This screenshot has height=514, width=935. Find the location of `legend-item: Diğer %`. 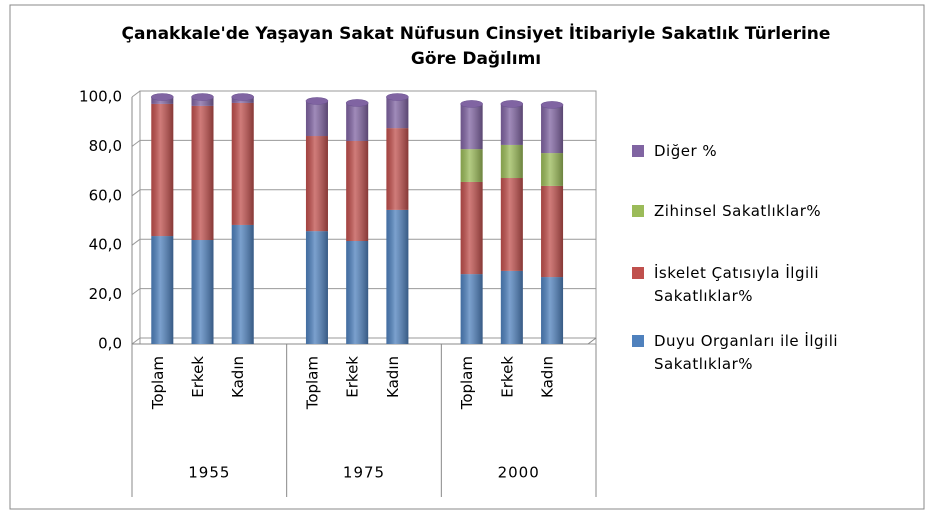

legend-item: Diğer % is located at coordinates (777, 151).